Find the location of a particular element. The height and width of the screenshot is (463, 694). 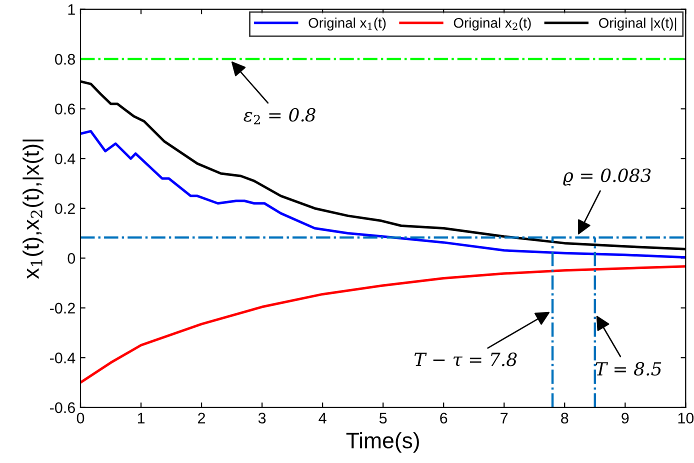

annotation: T − τ = 7.8 is located at coordinates (465, 359).